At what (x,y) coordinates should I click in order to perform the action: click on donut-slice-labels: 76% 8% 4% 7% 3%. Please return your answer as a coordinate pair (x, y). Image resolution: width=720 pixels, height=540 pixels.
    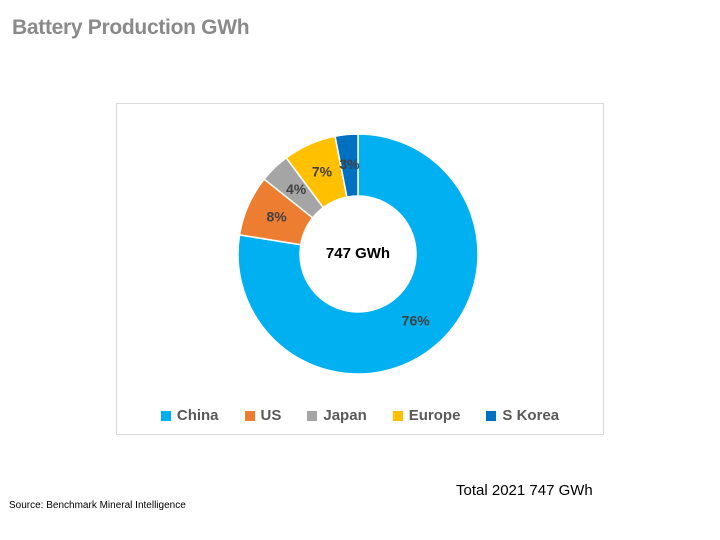
    Looking at the image, I should click on (349, 242).